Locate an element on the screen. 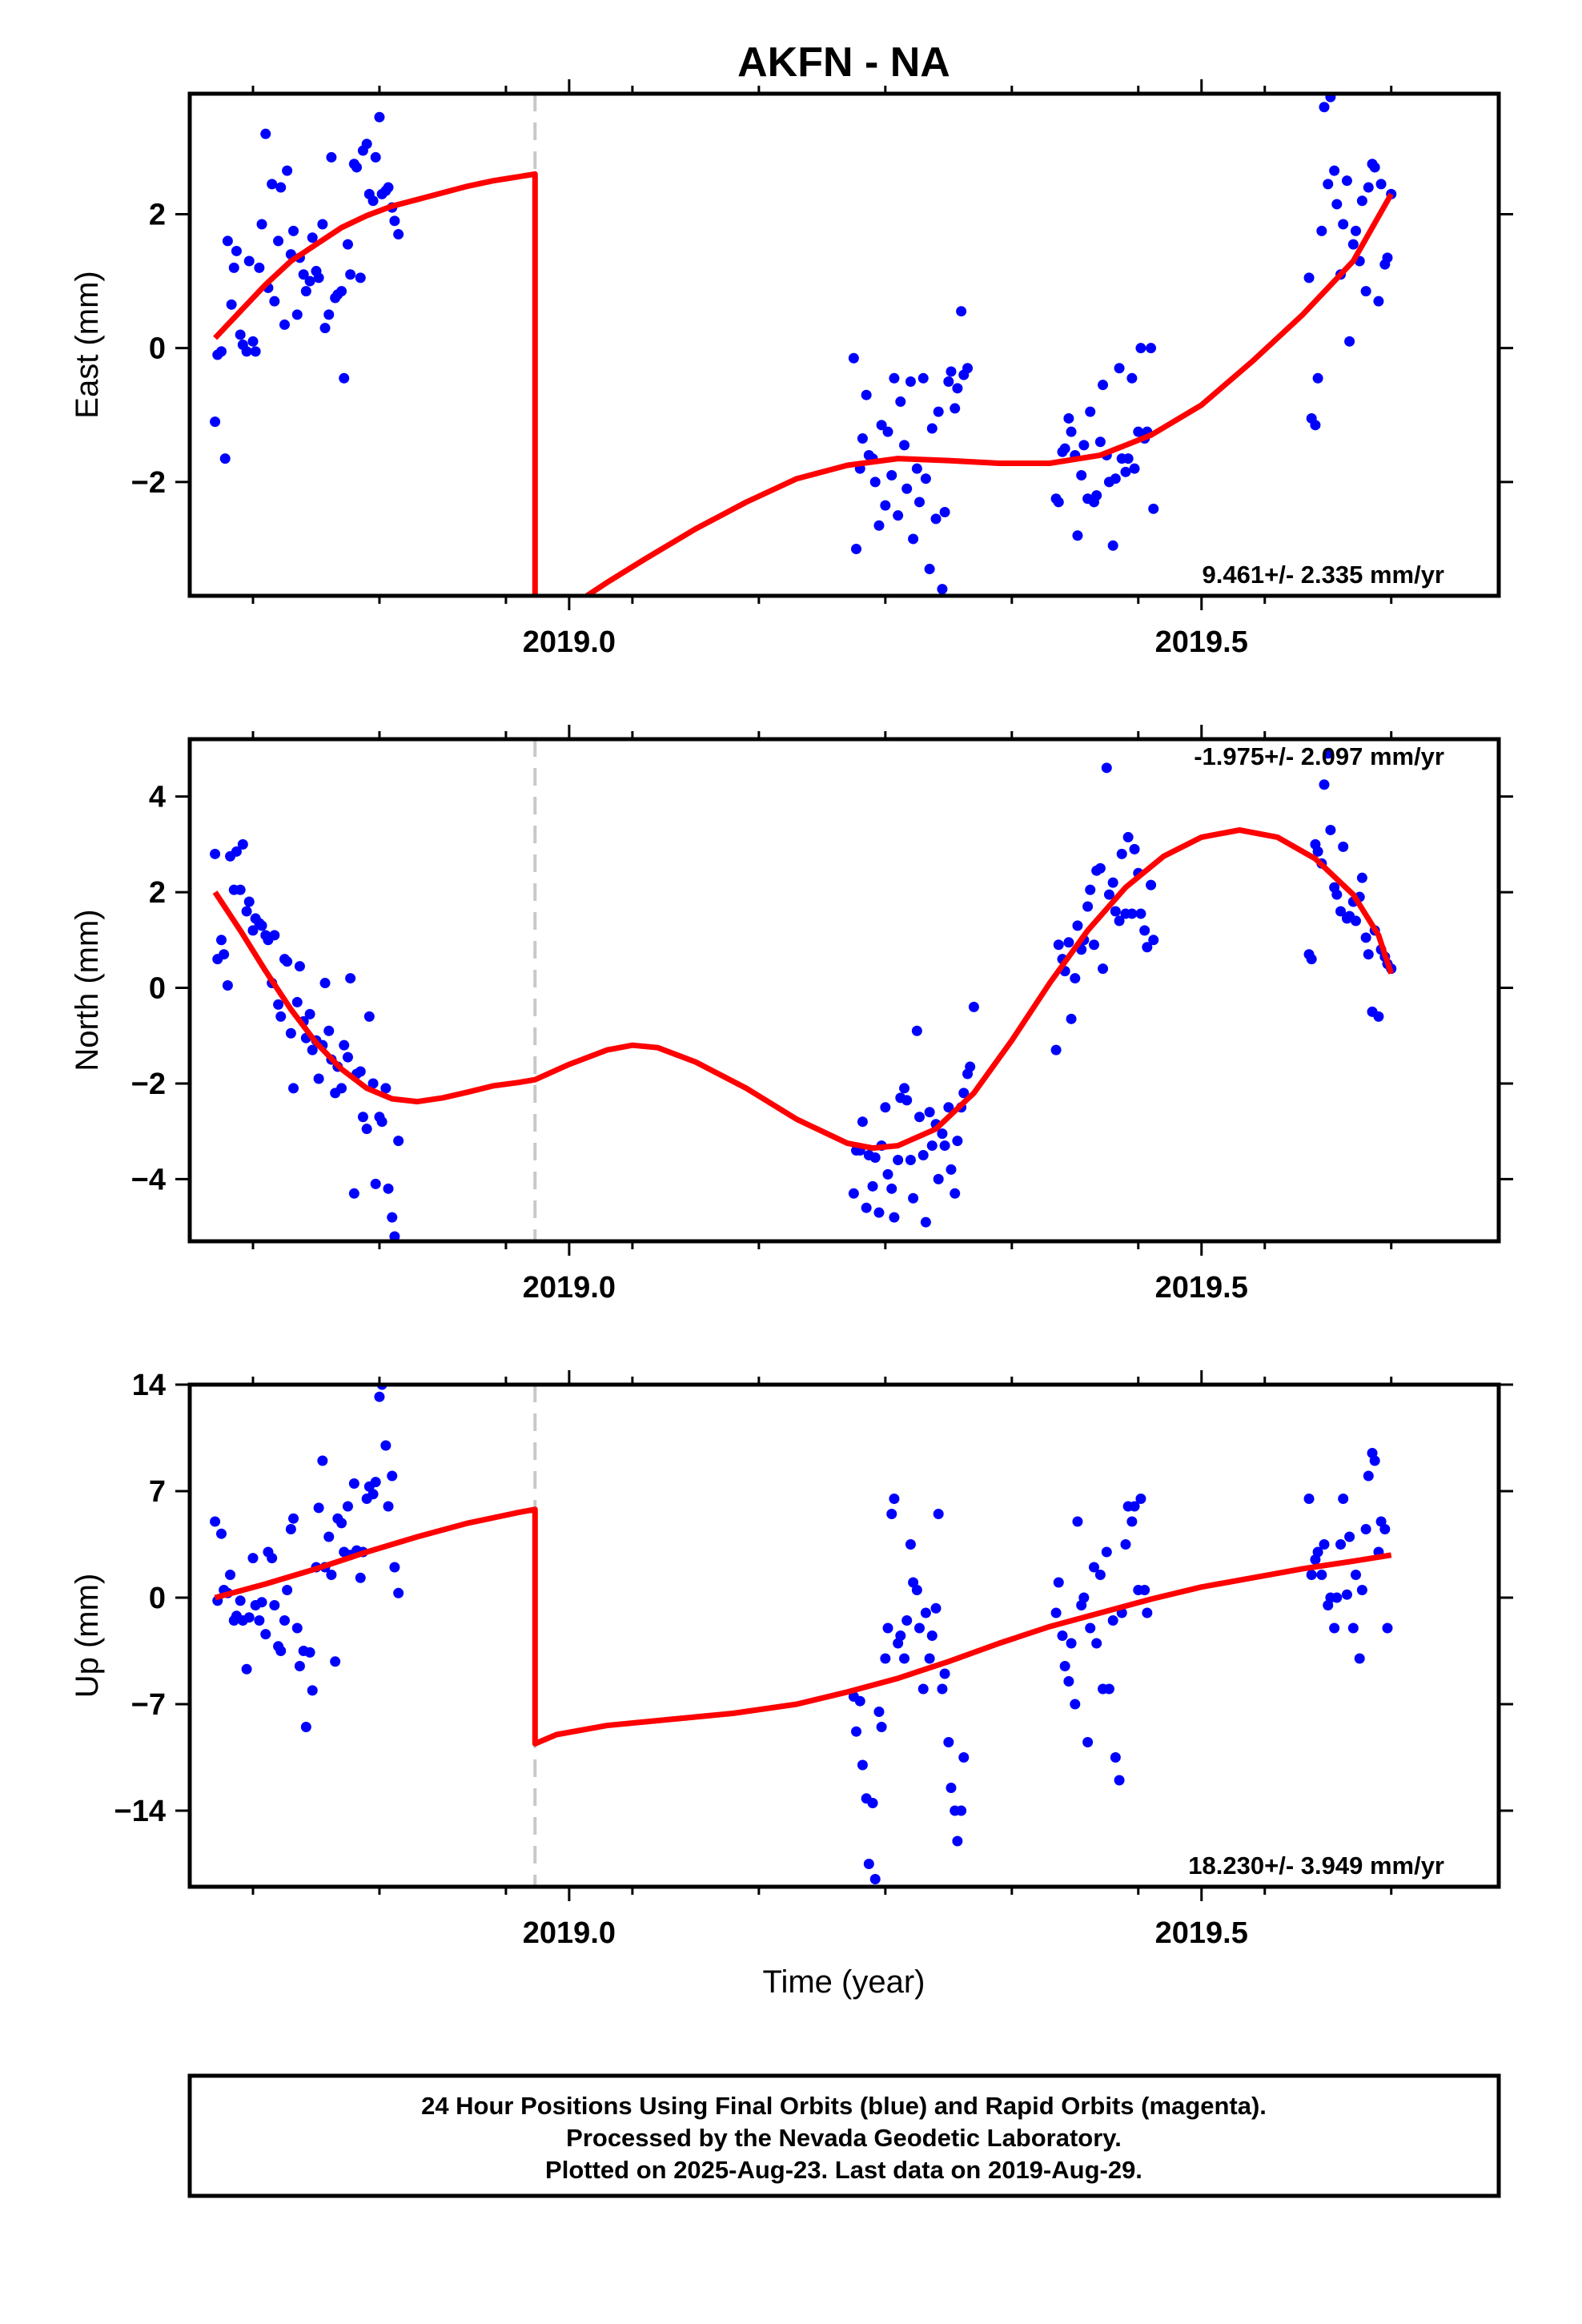 The image size is (1582, 2324). y-tick-label: −2 is located at coordinates (148, 483).